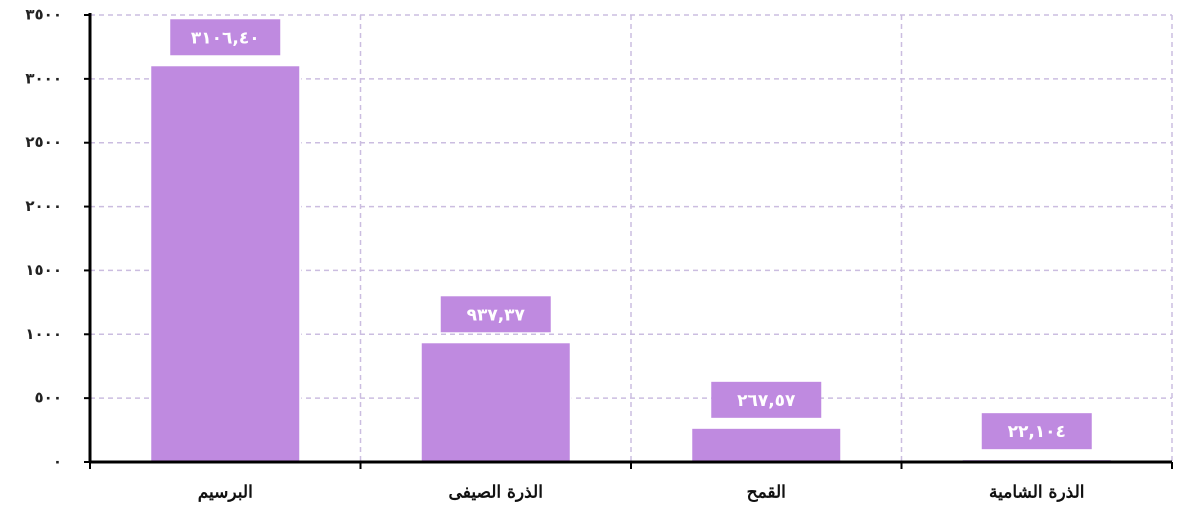 The height and width of the screenshot is (512, 1181). I want to click on y-tick-label: ١٠٠٠, so click(43, 334).